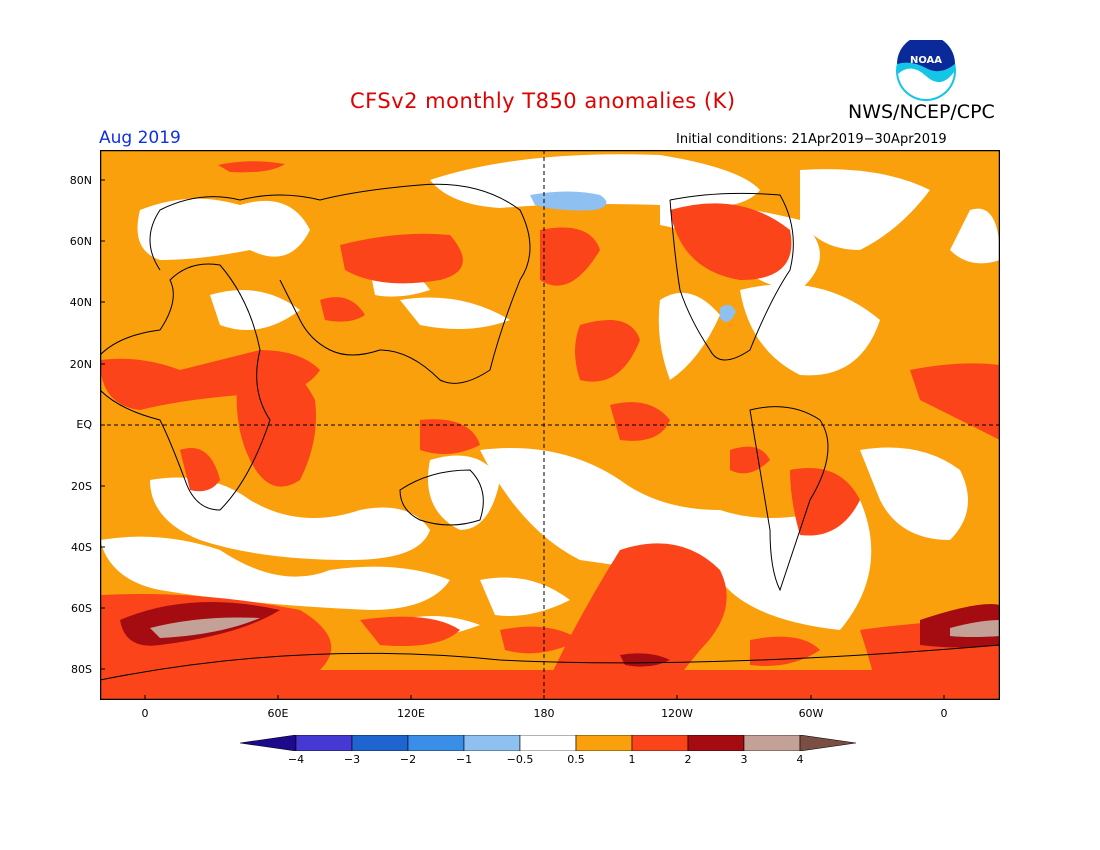 This screenshot has width=1100, height=850. I want to click on lon-label-0-east: 0, so click(944, 713).